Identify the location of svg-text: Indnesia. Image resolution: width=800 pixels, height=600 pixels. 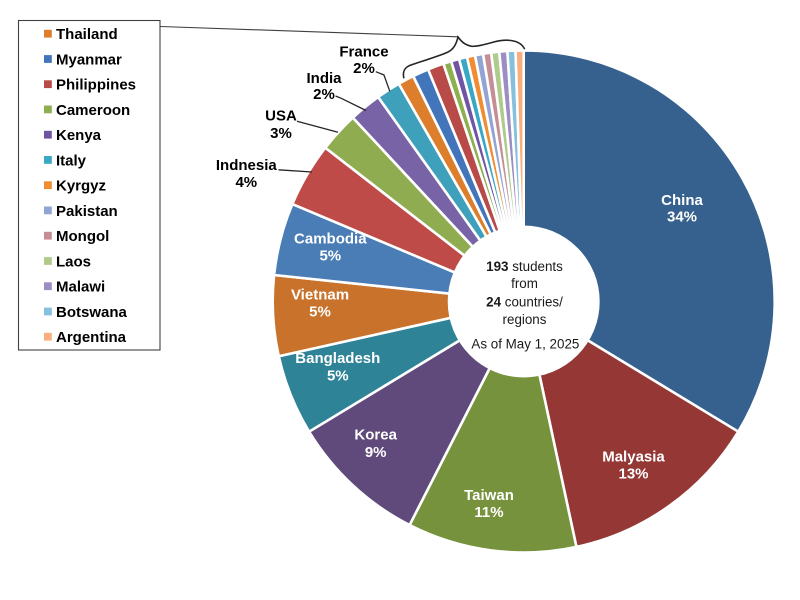
(247, 165).